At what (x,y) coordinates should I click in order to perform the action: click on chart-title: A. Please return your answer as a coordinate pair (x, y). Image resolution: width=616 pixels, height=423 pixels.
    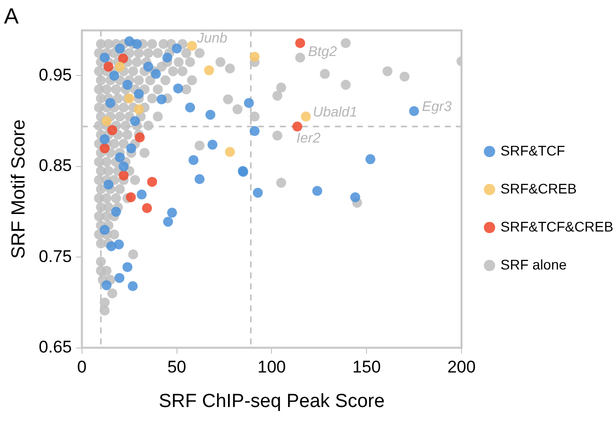
    Looking at the image, I should click on (11, 15).